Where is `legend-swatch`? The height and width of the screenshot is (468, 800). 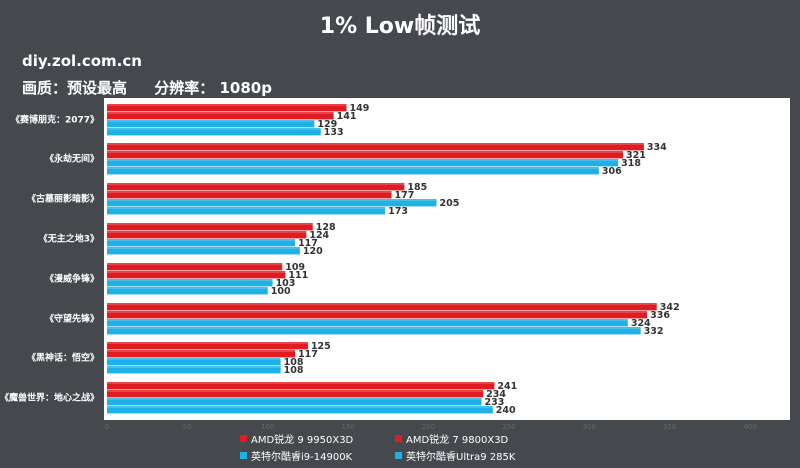 legend-swatch is located at coordinates (398, 438).